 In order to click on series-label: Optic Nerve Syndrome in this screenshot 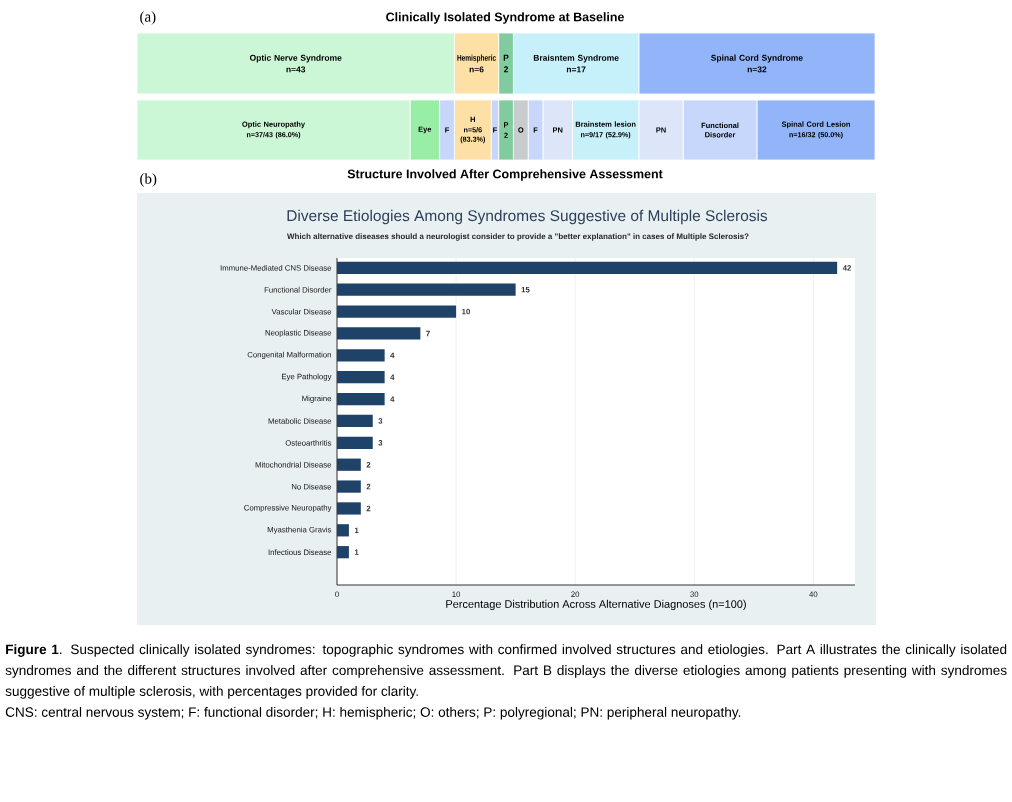, I will do `click(295, 58)`.